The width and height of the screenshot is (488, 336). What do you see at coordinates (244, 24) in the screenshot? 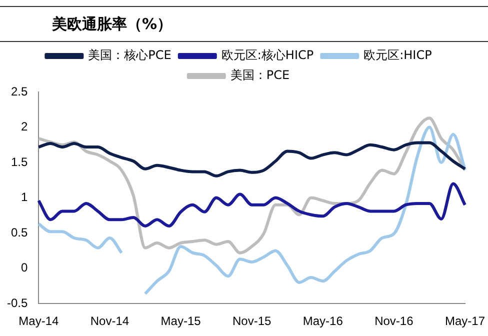
I see `chart-title: 美欧通胀率（%）` at bounding box center [244, 24].